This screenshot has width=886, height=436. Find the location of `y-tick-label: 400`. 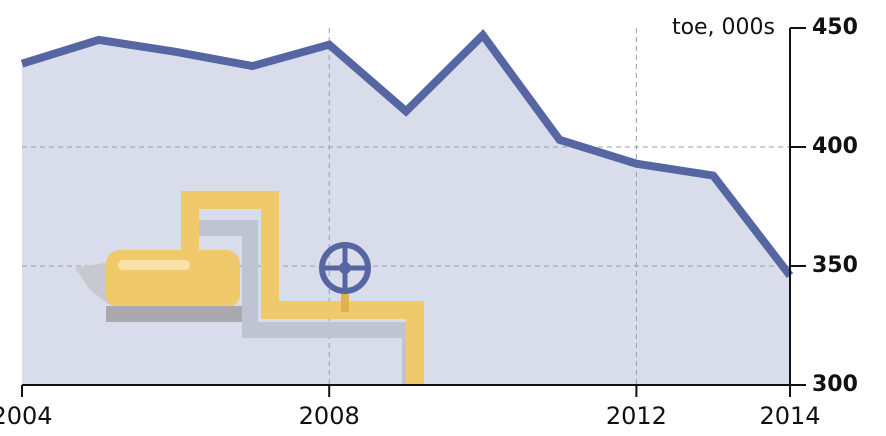

y-tick-label: 400 is located at coordinates (835, 146).